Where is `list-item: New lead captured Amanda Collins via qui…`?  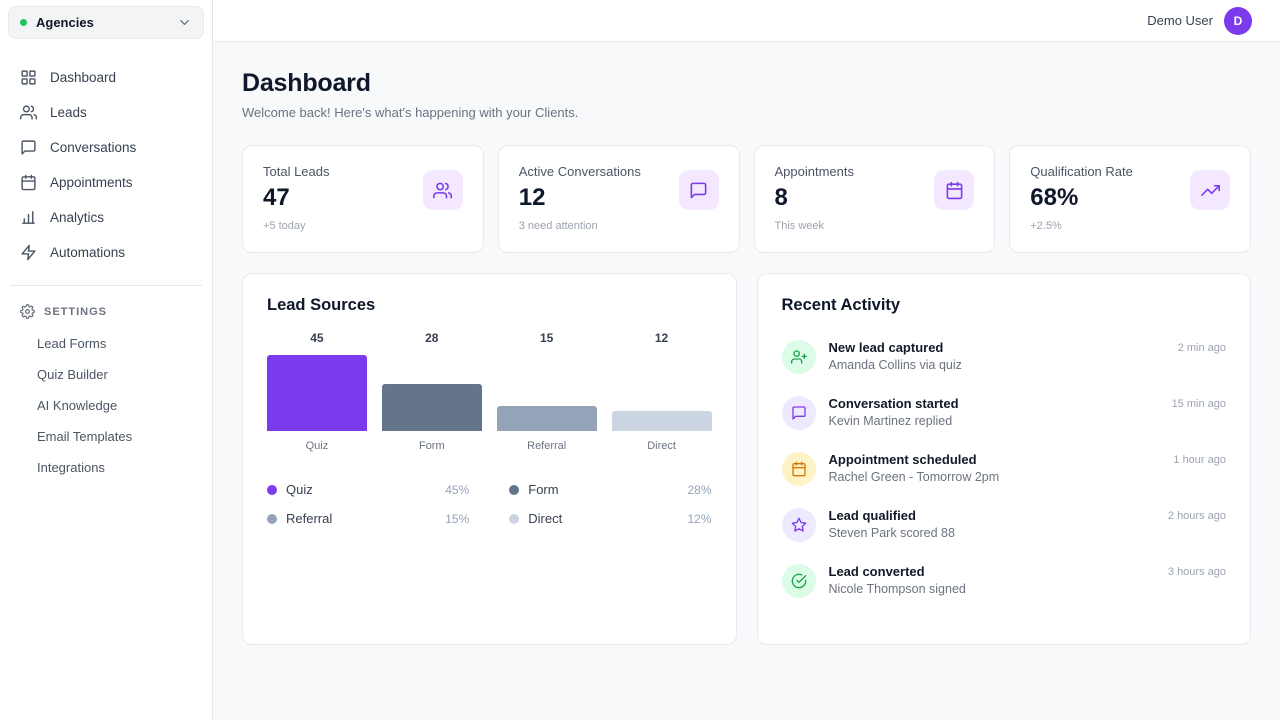
list-item: New lead captured Amanda Collins via qui… is located at coordinates (1003, 357).